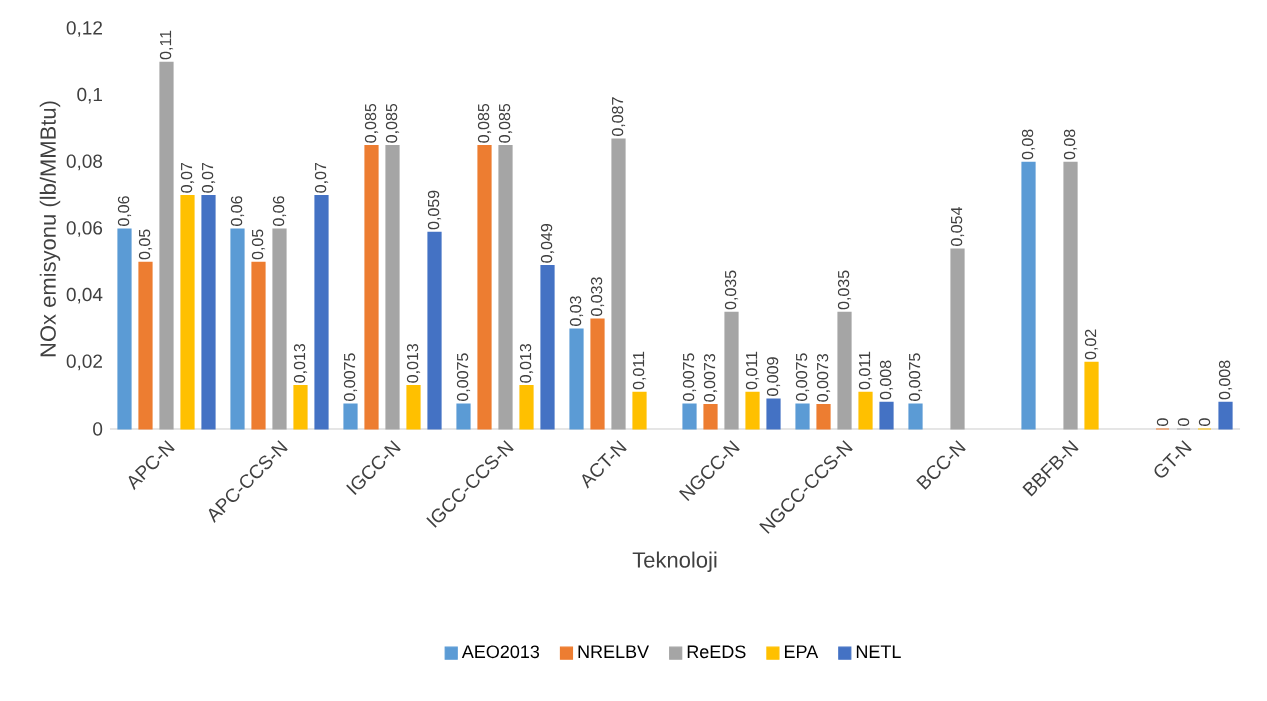  Describe the element at coordinates (801, 651) in the screenshot. I see `legend-label: EPA` at that location.